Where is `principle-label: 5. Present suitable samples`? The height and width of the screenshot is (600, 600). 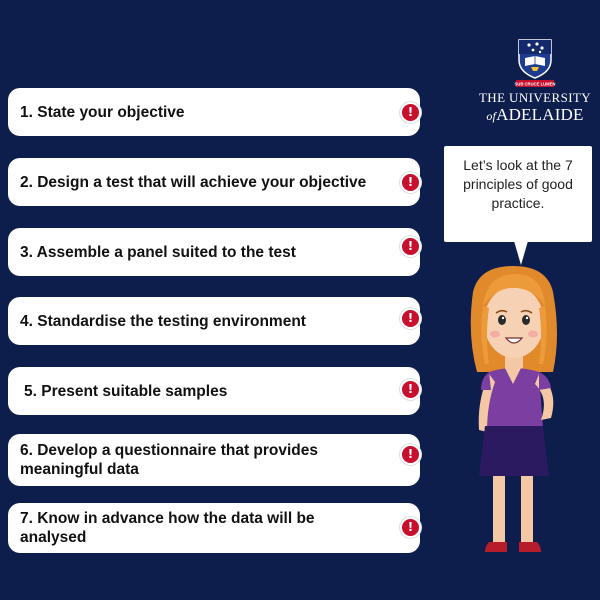
principle-label: 5. Present suitable samples is located at coordinates (126, 391).